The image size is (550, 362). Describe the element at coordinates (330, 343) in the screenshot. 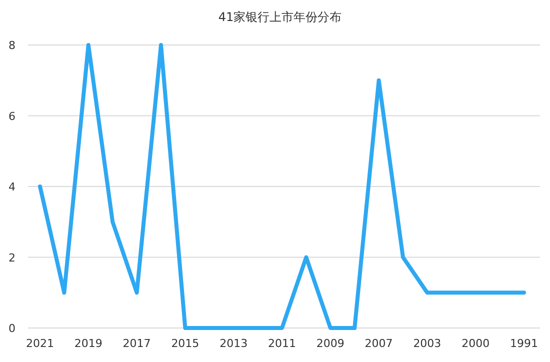

I see `x-tick-label: 2009` at that location.